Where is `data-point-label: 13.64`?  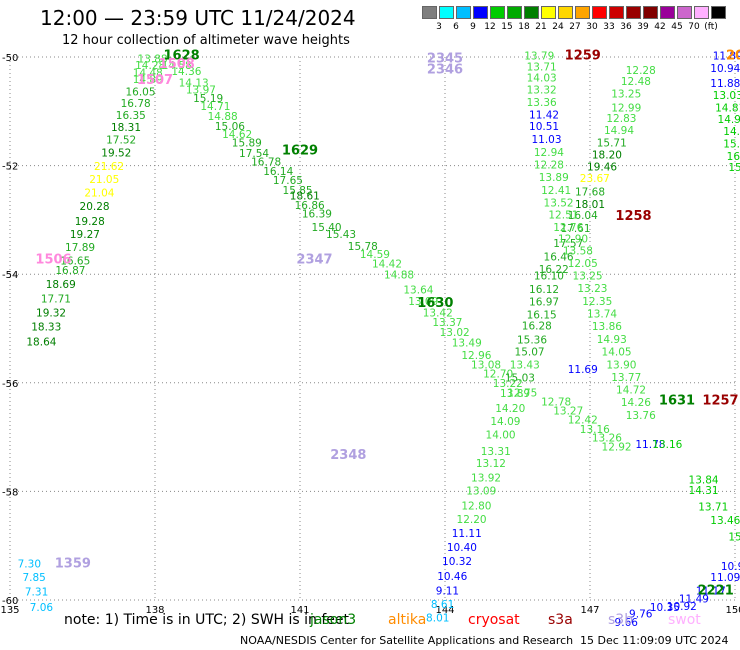
data-point-label: 13.64 is located at coordinates (418, 291).